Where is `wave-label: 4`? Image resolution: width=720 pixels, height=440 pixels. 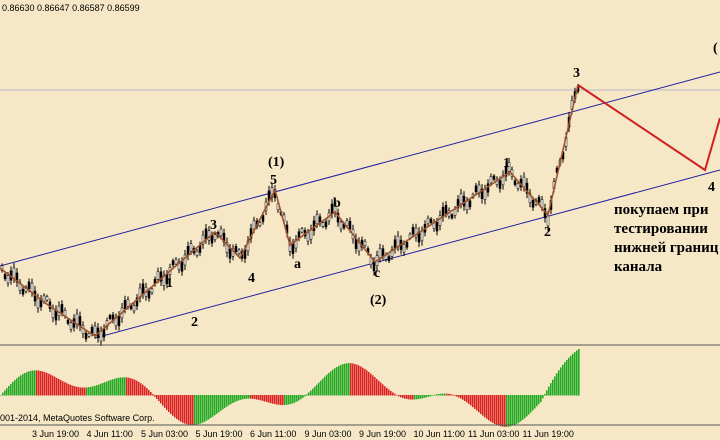 wave-label: 4 is located at coordinates (251, 278).